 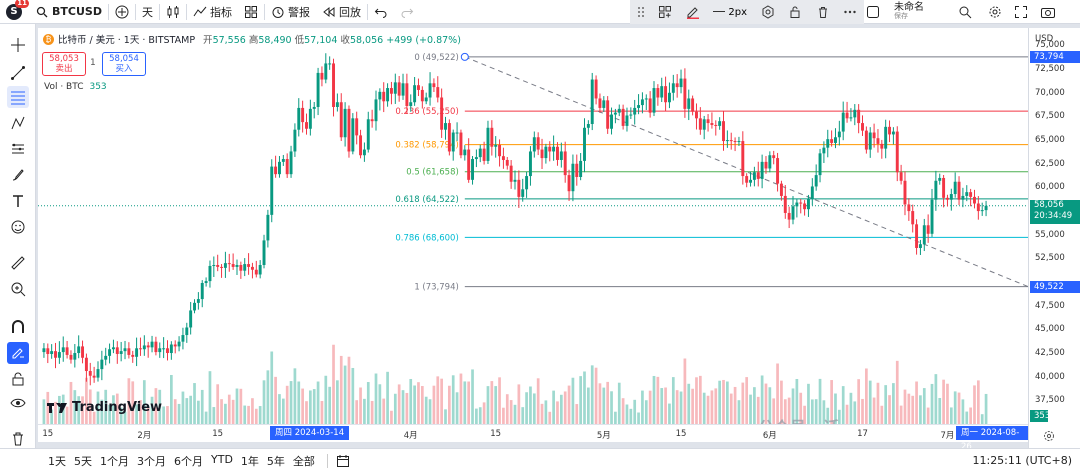 I want to click on pattern-icon, so click(x=18, y=123).